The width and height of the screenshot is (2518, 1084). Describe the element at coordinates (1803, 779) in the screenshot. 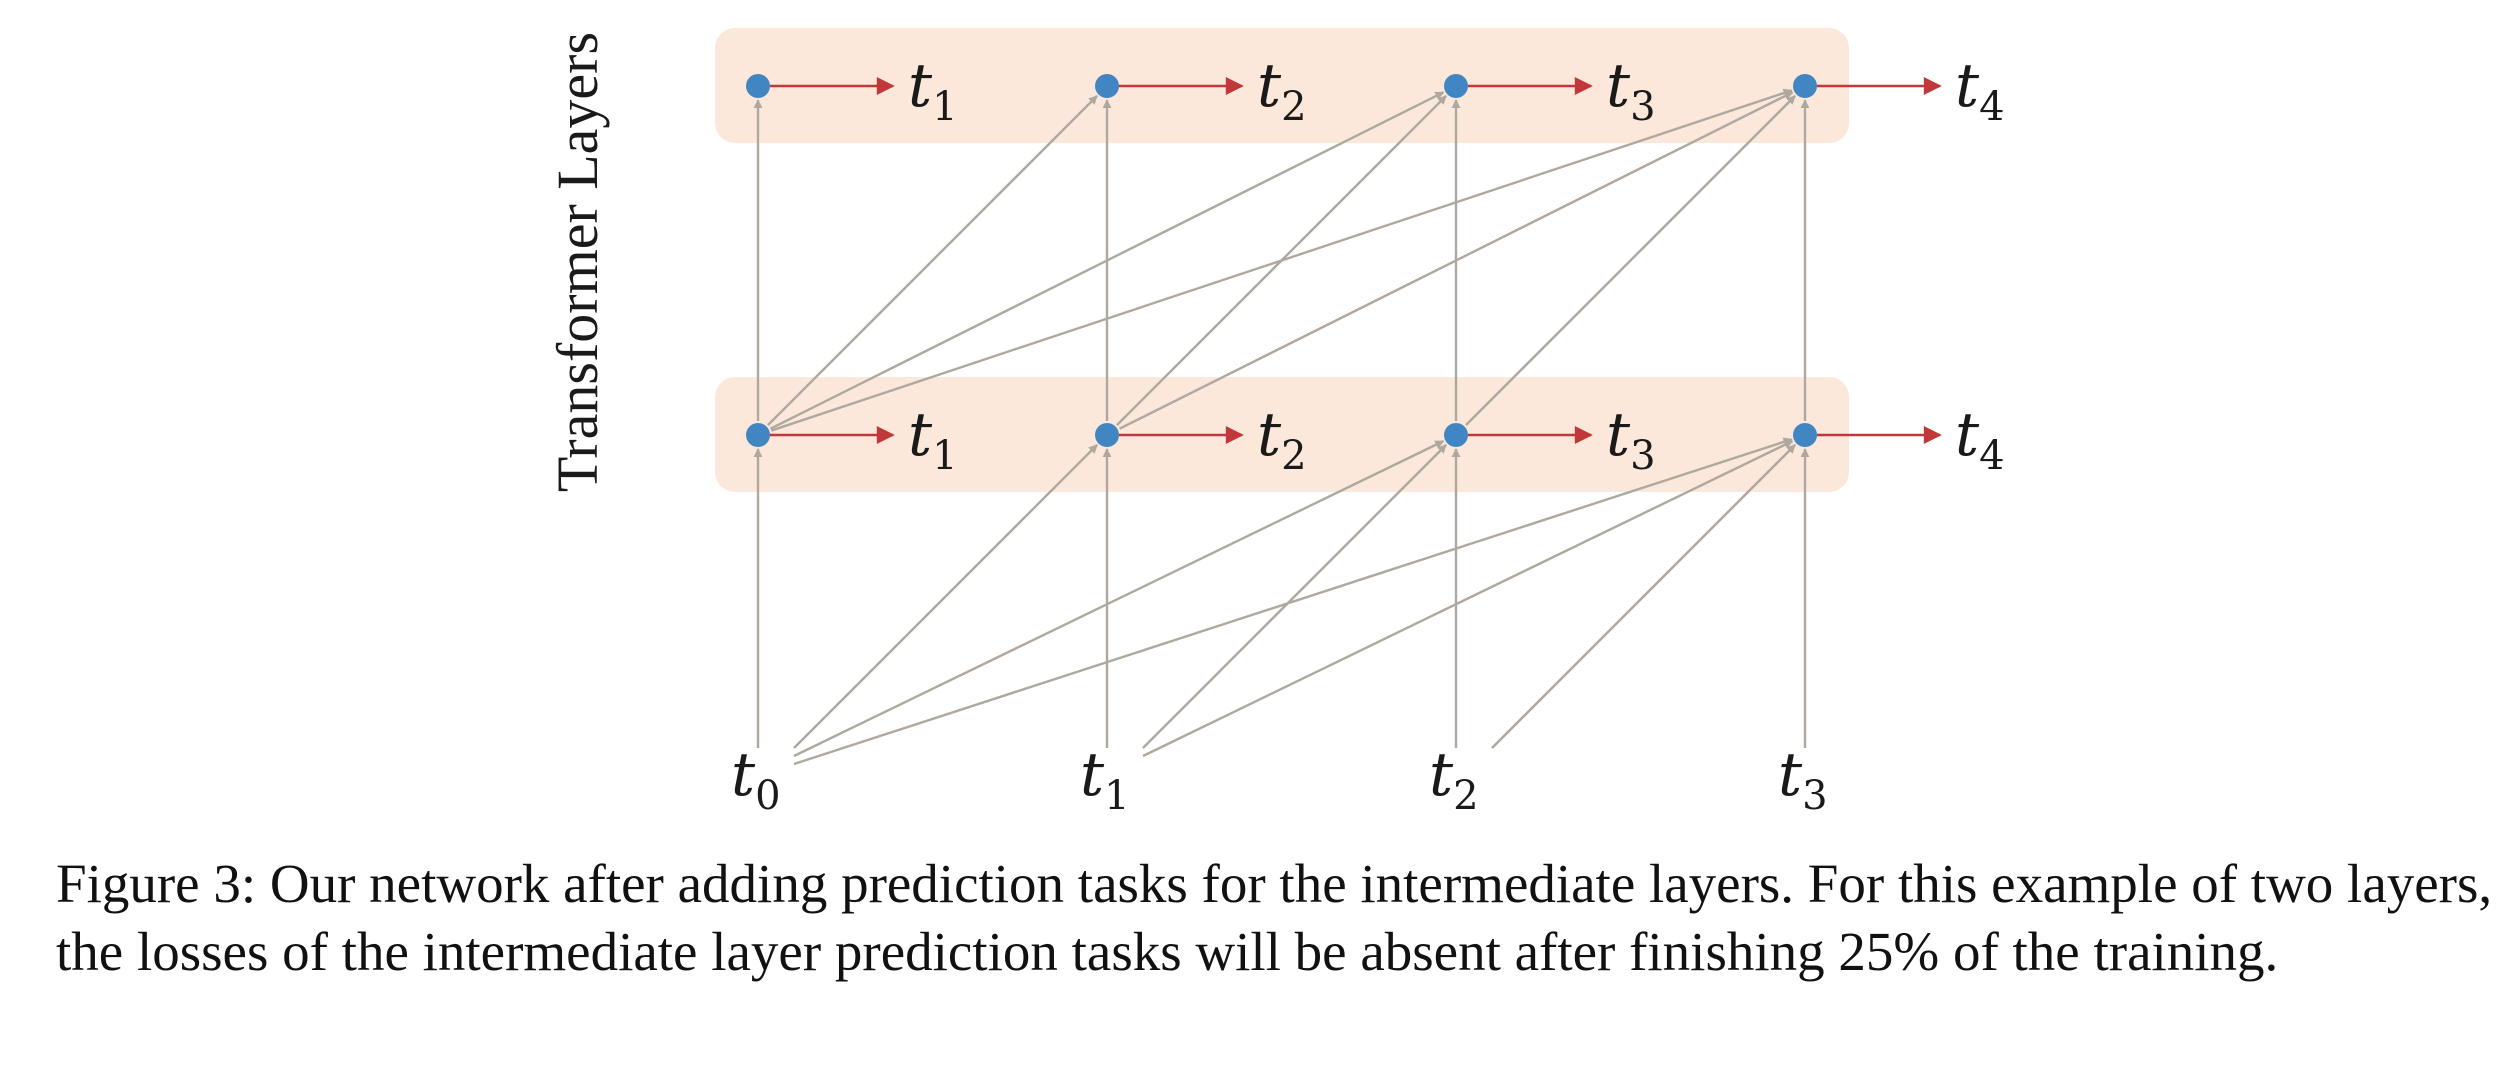

I see `input-label-3: t3` at that location.